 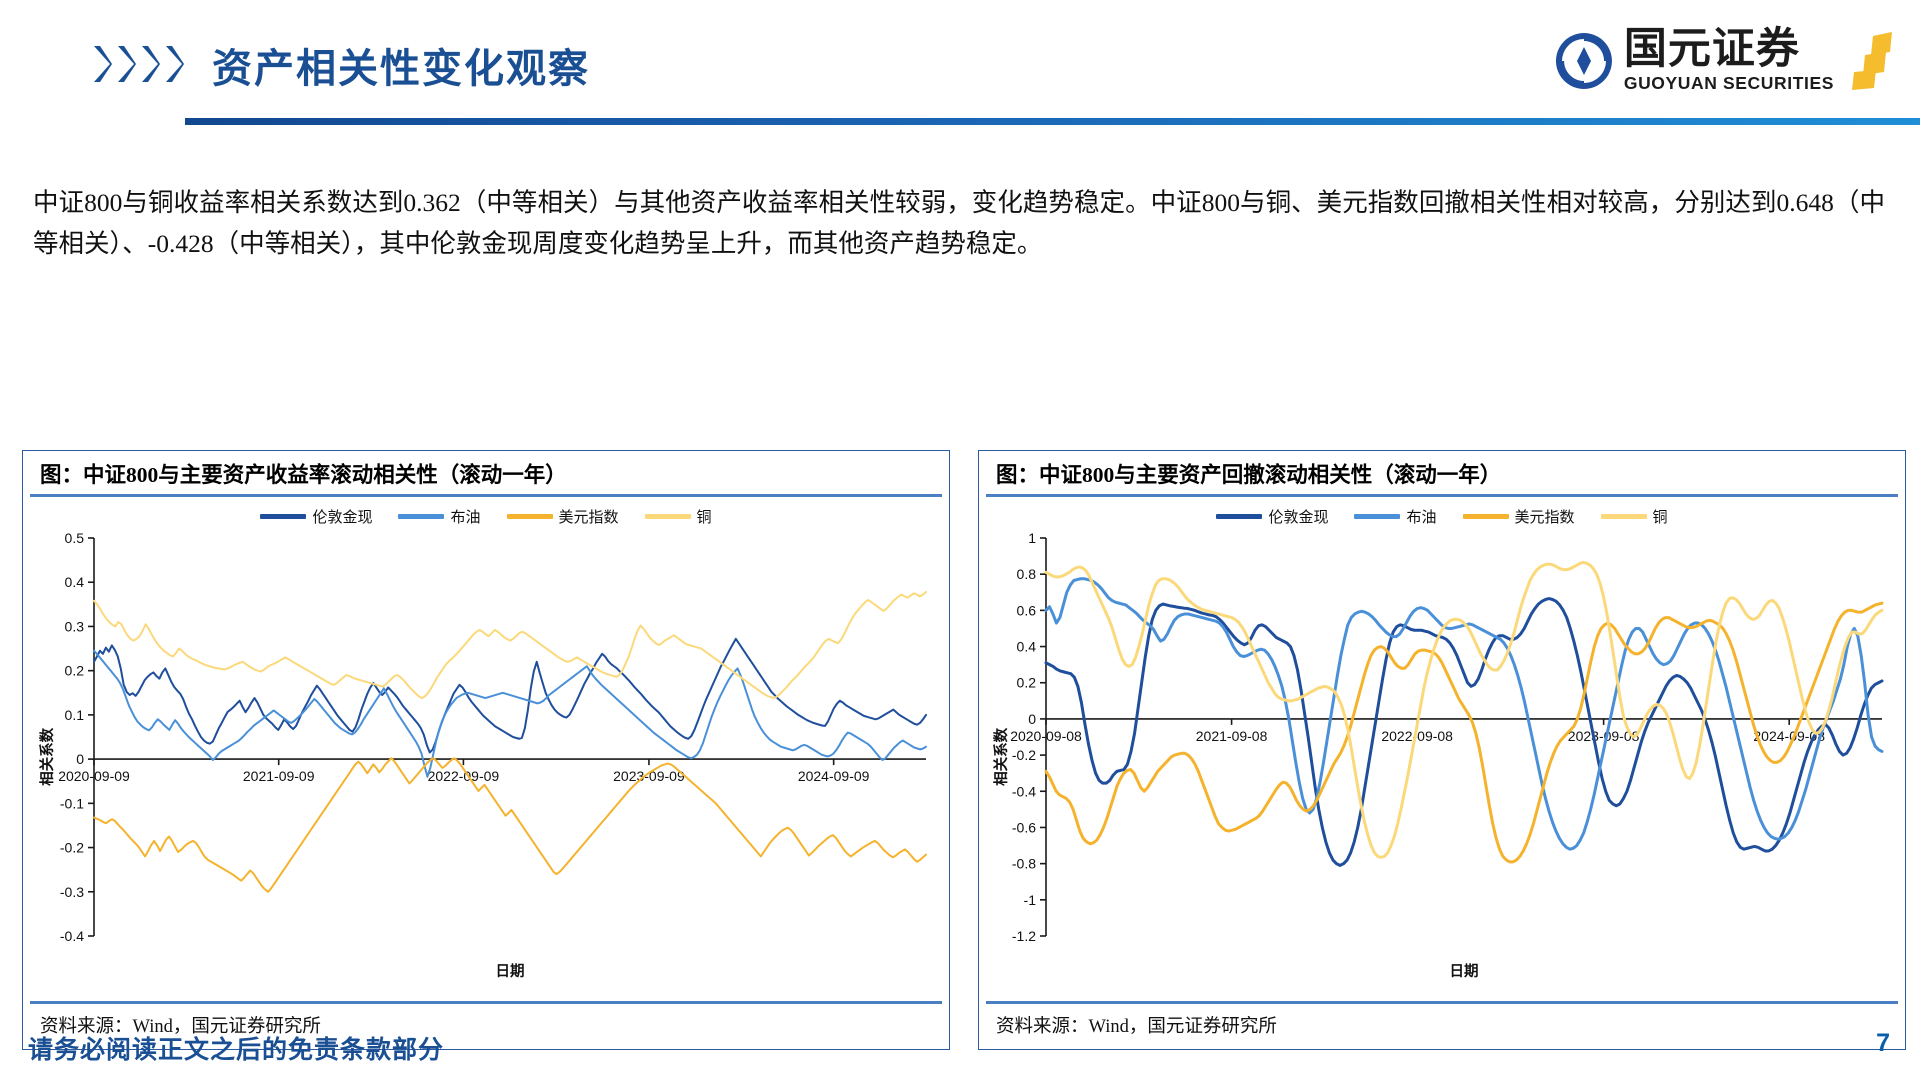 I want to click on logo-stars-icon, so click(x=1869, y=61).